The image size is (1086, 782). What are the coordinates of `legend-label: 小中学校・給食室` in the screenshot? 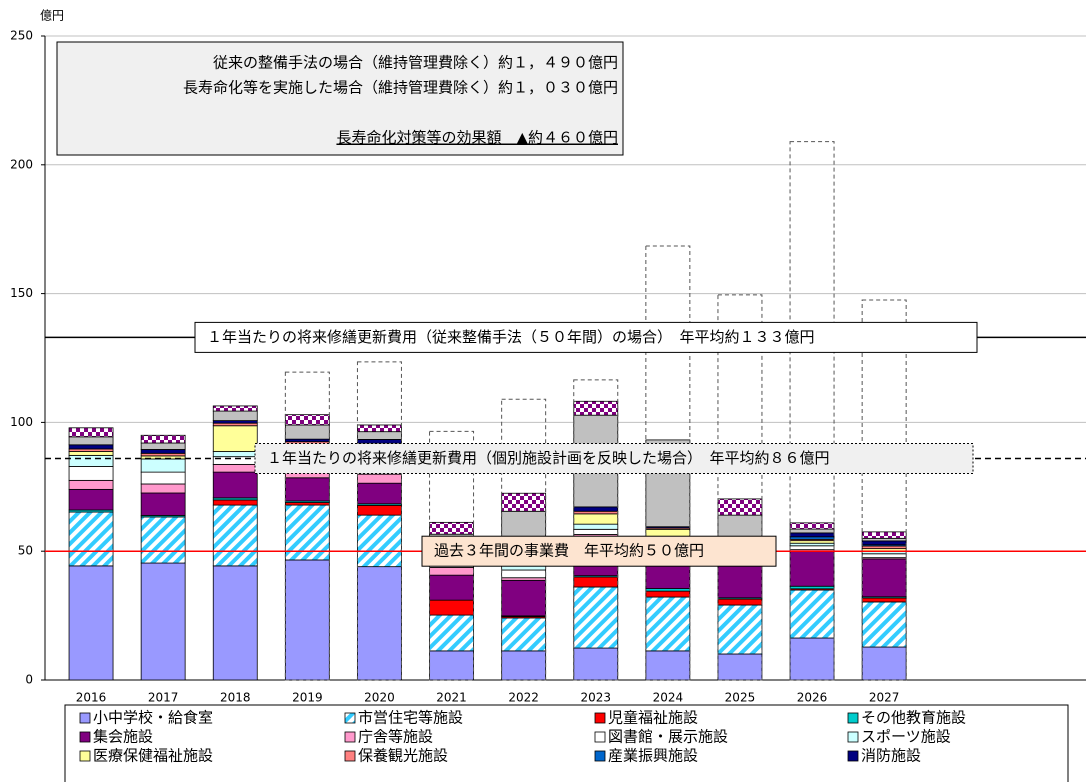 It's located at (153, 718).